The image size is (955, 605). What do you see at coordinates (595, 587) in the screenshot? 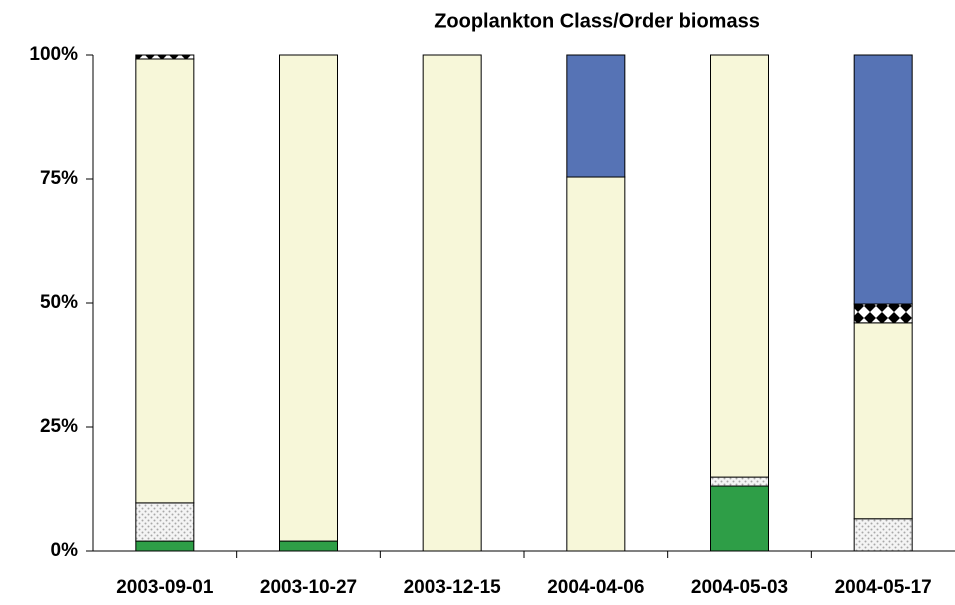
I see `x-tick-label: 2004-04-06` at bounding box center [595, 587].